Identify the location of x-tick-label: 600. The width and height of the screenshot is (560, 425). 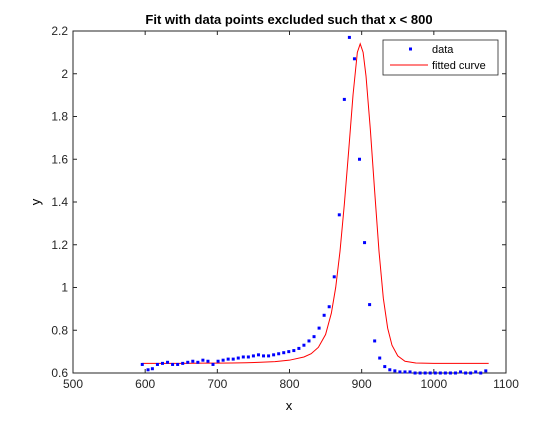
(145, 384).